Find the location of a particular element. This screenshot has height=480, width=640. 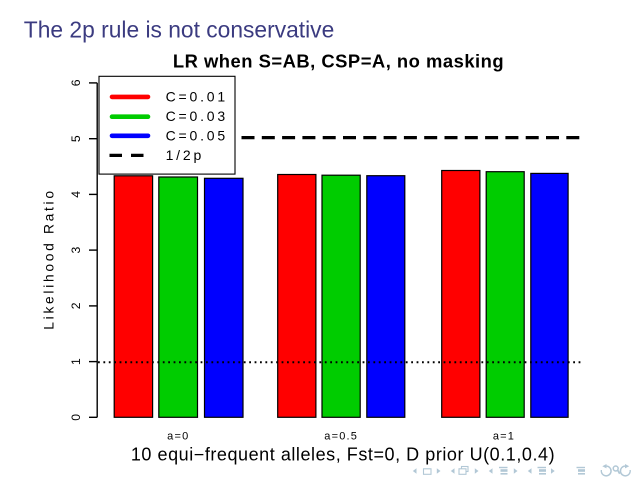

svg-text: Likelihood Ratio is located at coordinates (49, 258).